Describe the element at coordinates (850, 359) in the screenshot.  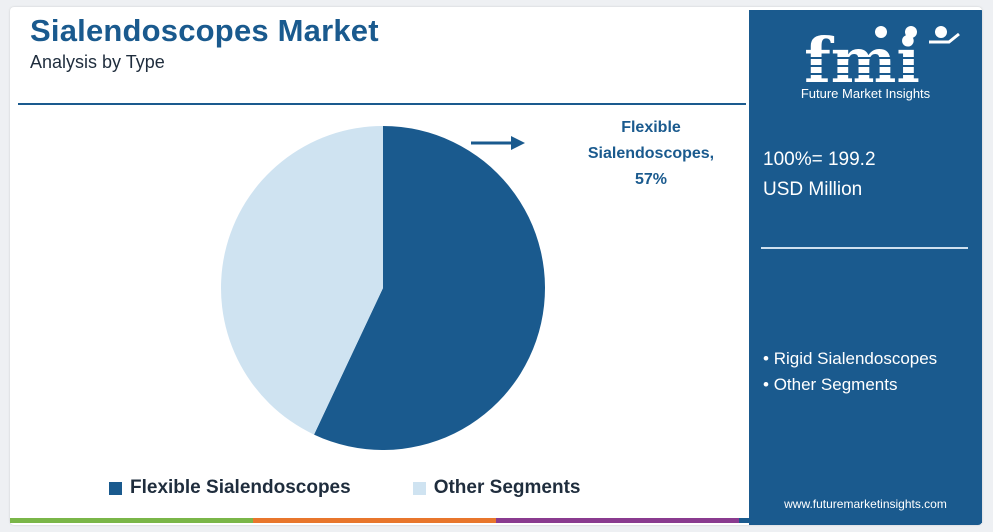
I see `segment-item-rigid: Rigid Sialendoscopes` at that location.